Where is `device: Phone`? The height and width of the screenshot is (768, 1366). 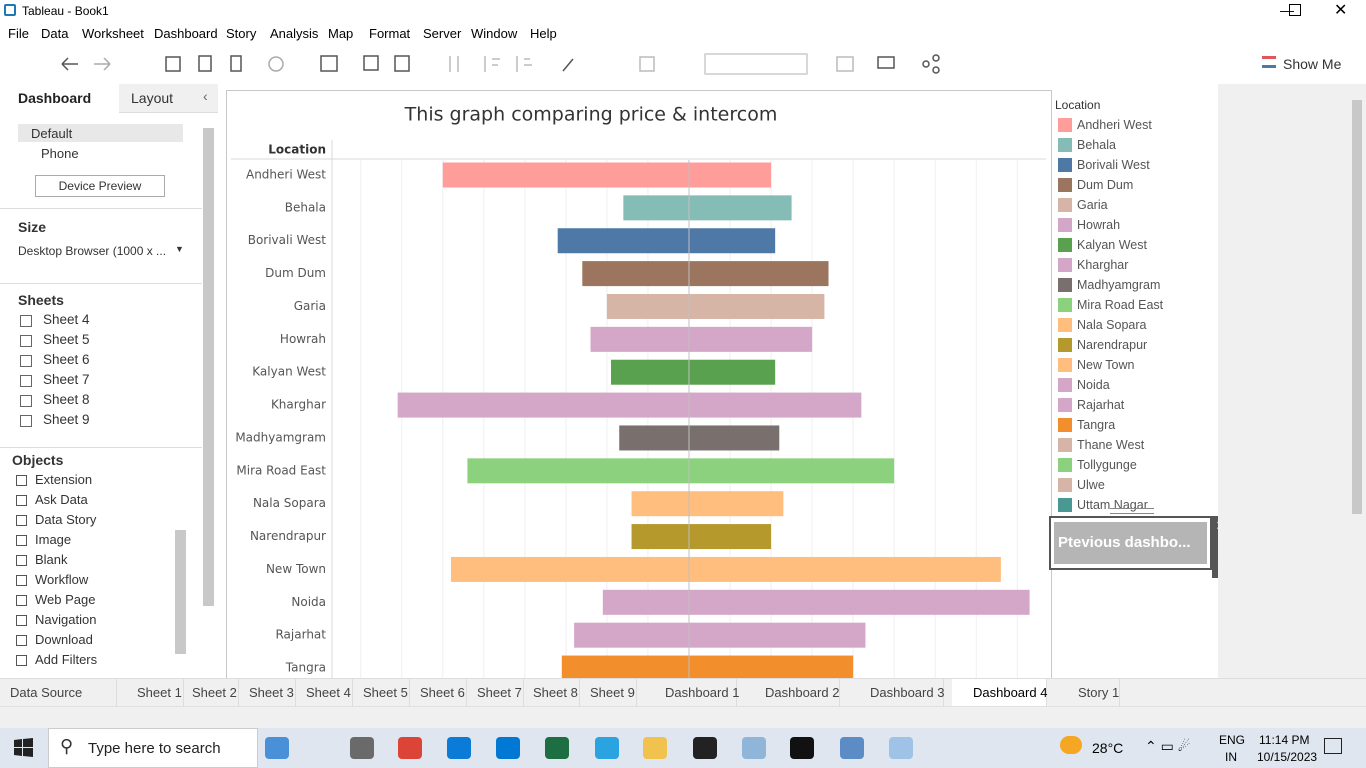 device: Phone is located at coordinates (60, 153).